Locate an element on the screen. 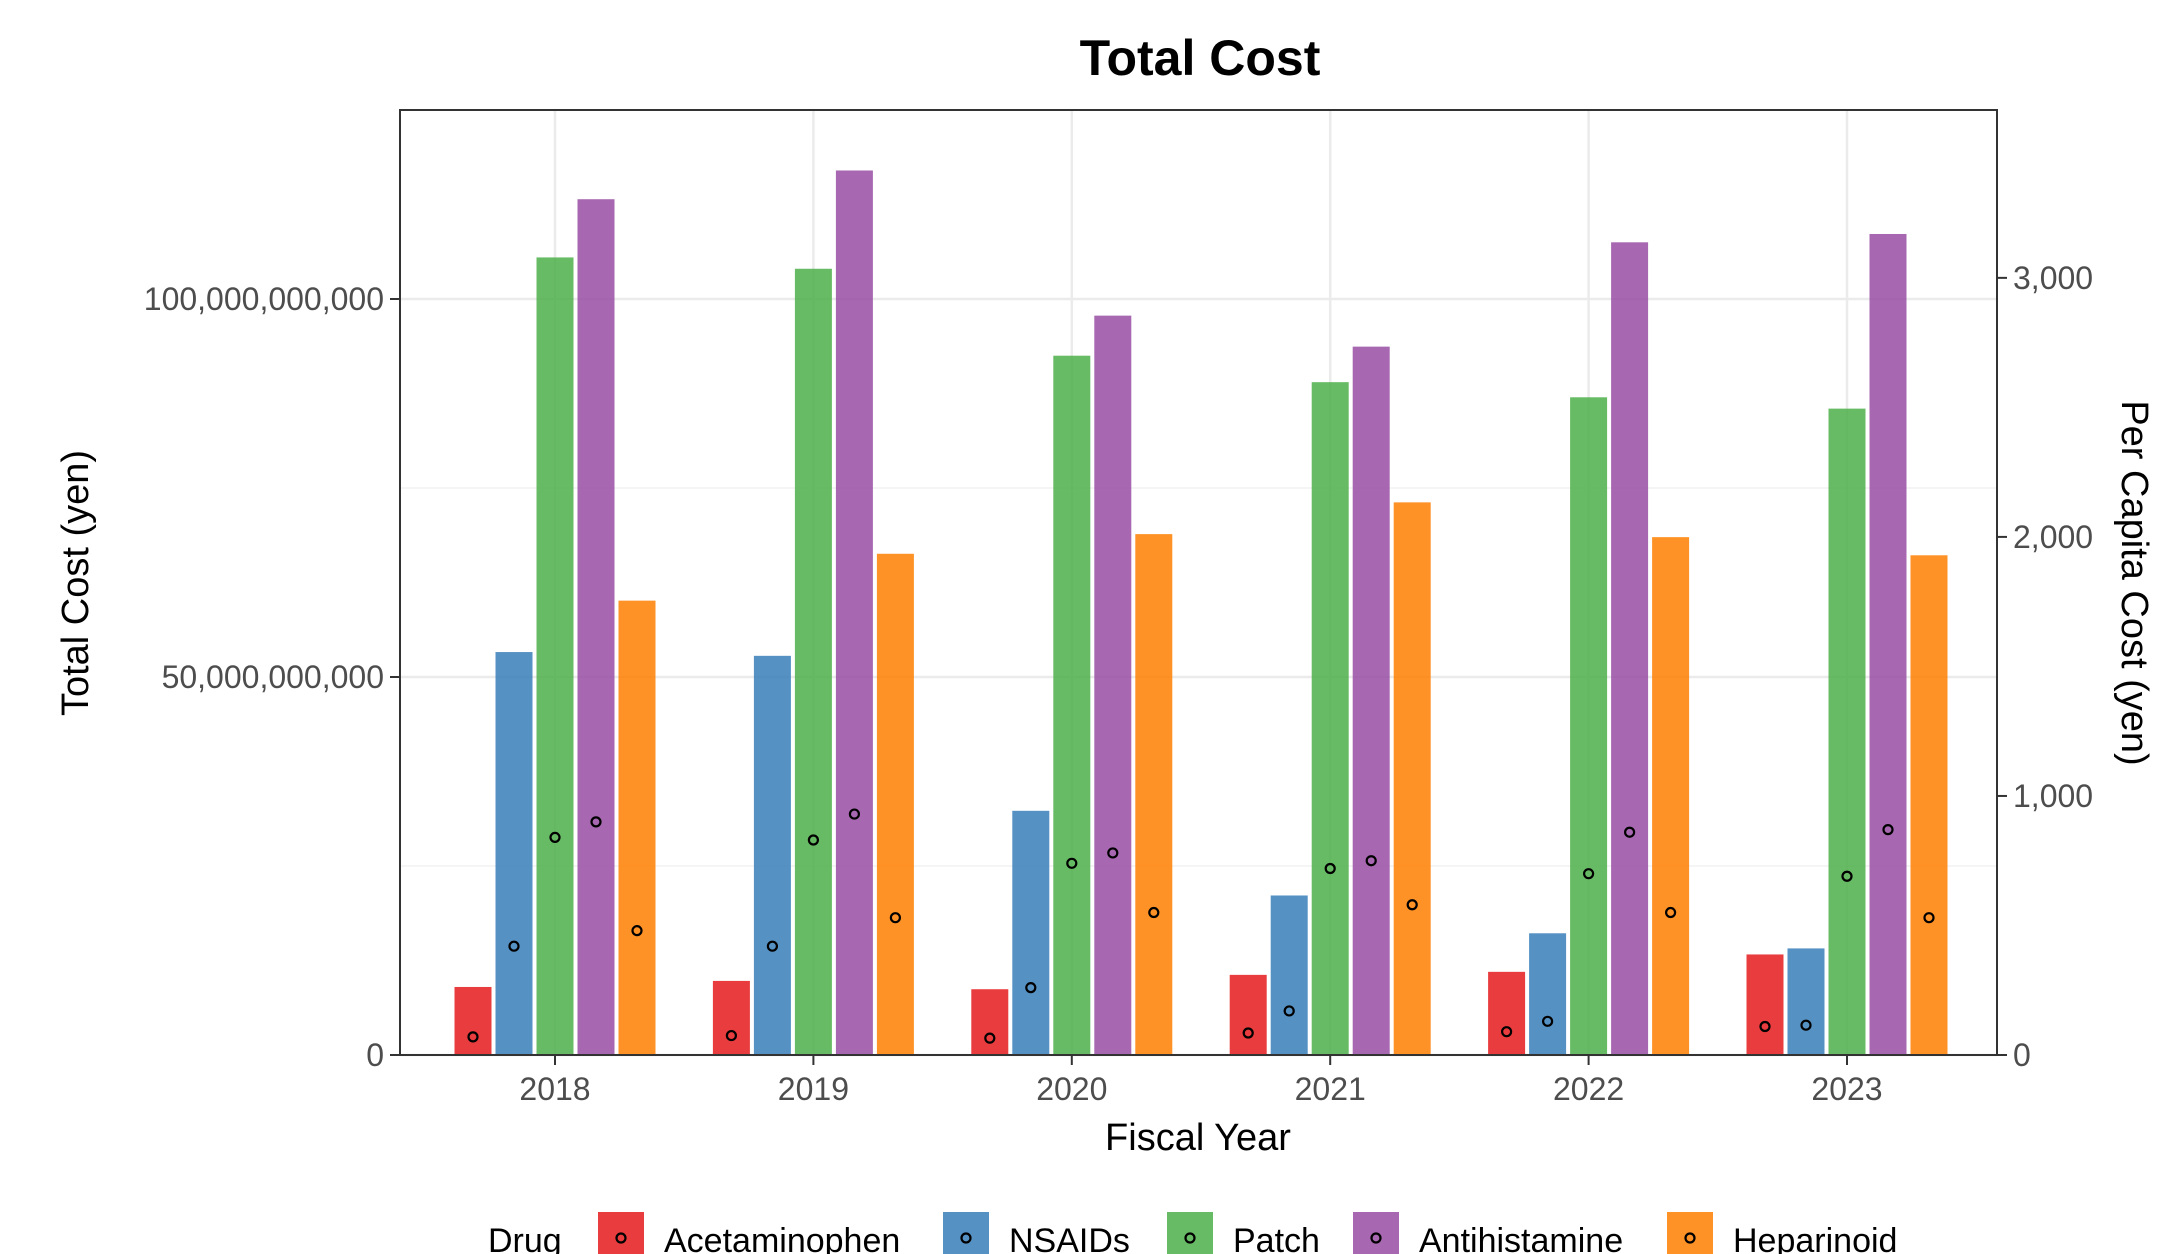 The height and width of the screenshot is (1254, 2157). legend-title: Drug is located at coordinates (525, 1238).